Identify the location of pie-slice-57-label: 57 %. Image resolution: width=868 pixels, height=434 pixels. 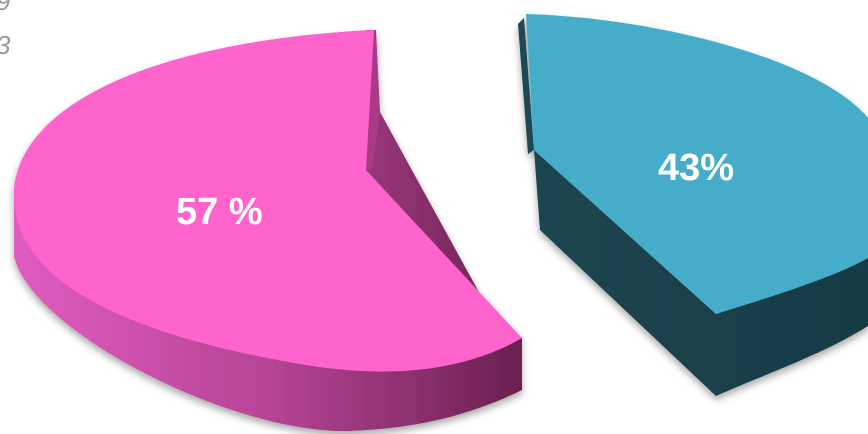
(219, 212).